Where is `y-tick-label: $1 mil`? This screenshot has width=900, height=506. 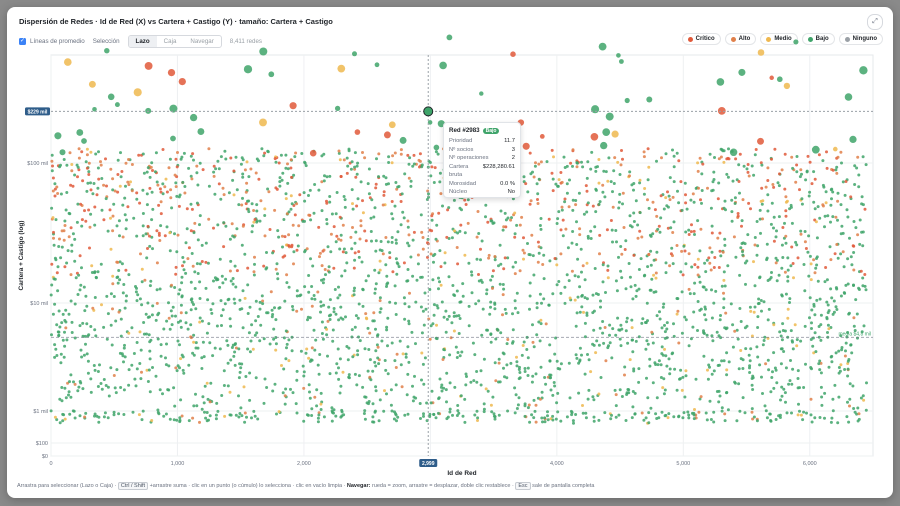 y-tick-label: $1 mil is located at coordinates (40, 412).